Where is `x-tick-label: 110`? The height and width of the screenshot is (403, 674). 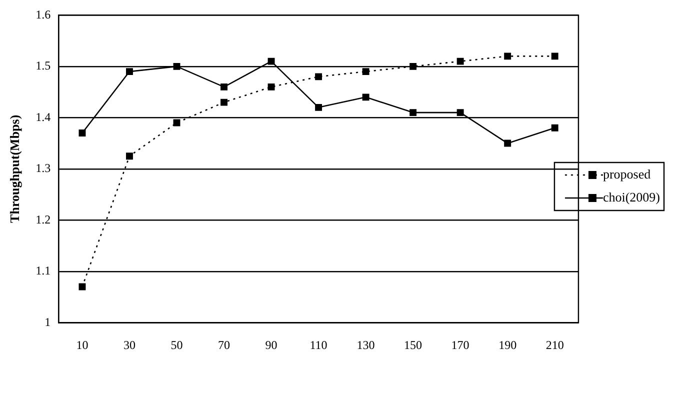
x-tick-label: 110 is located at coordinates (319, 345).